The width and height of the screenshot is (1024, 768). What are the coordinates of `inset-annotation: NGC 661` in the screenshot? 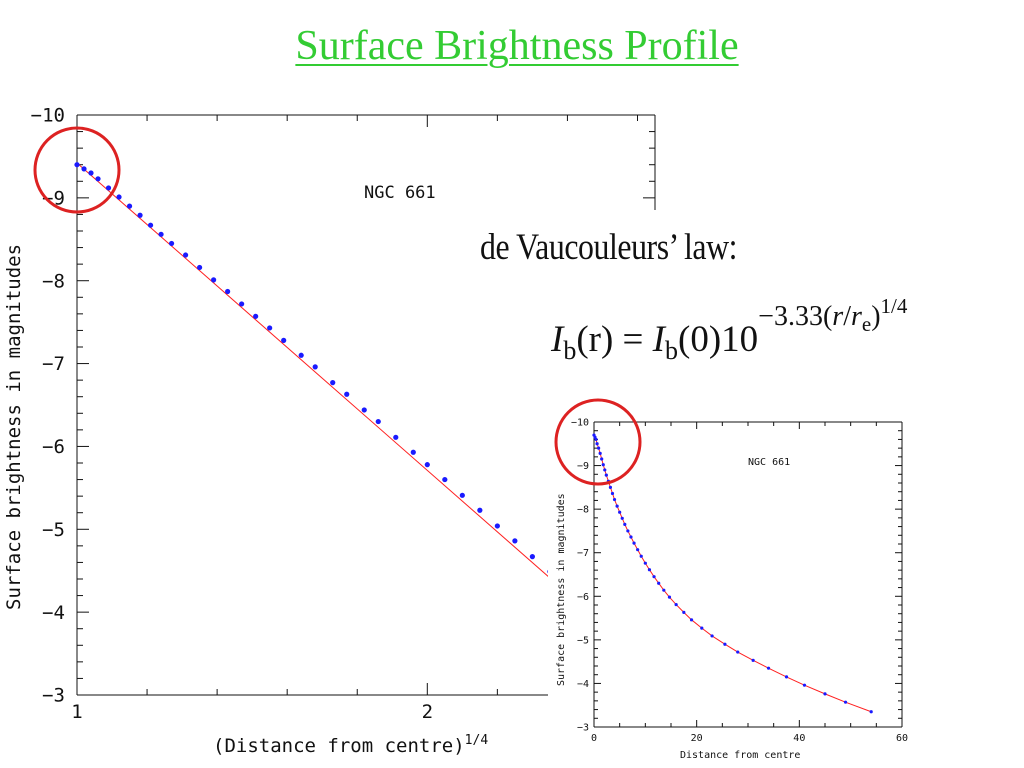 It's located at (769, 462).